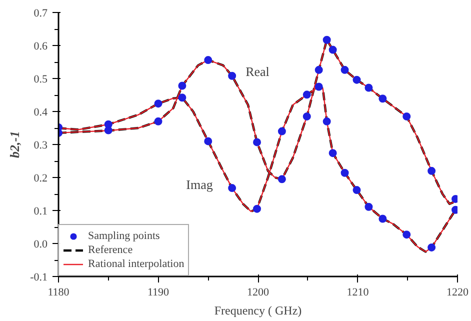 The width and height of the screenshot is (471, 321). I want to click on y-tick-label: 0.3, so click(41, 146).